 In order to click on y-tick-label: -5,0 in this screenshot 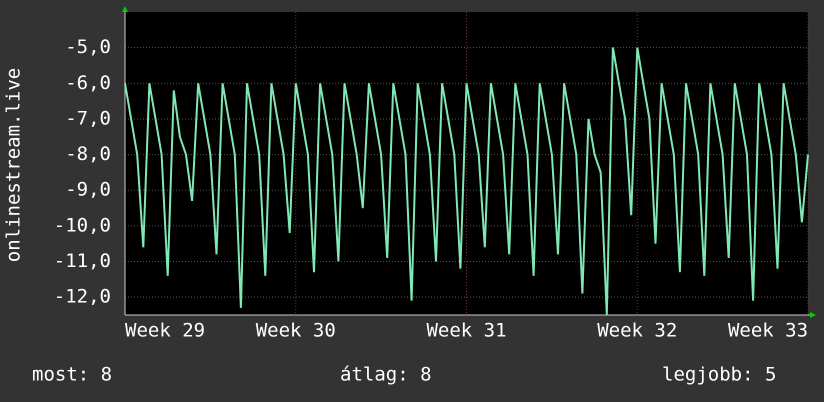, I will do `click(88, 47)`.